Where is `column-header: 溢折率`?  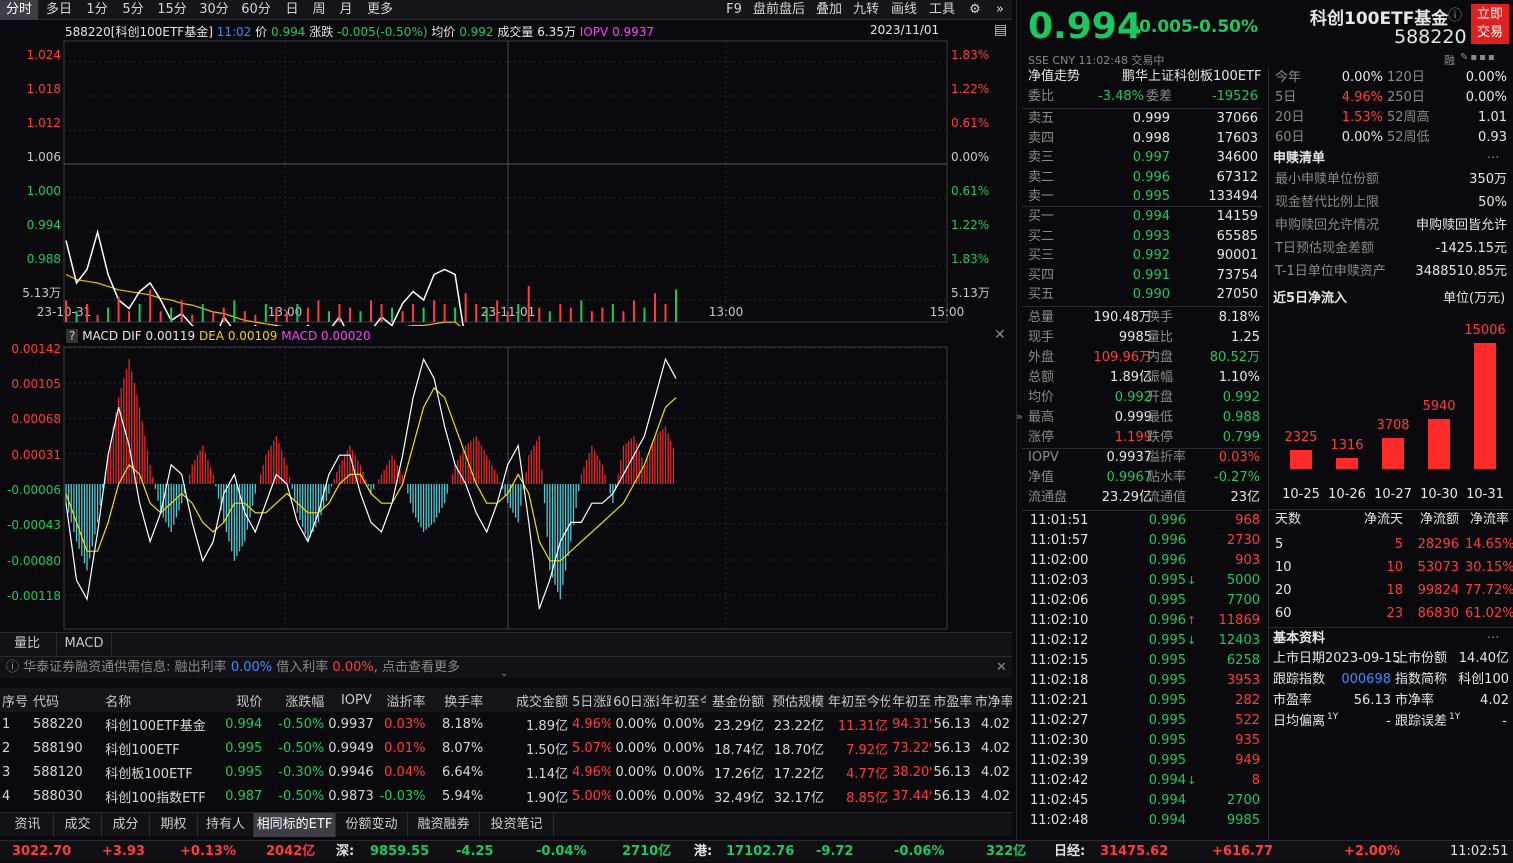
column-header: 溢折率 is located at coordinates (406, 702).